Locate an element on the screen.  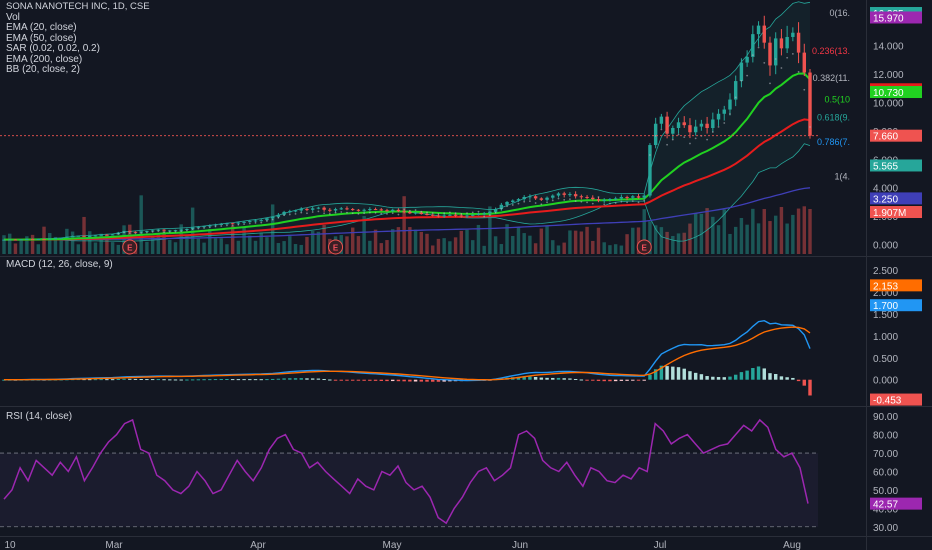
macd-axis-tick: 2.000 is located at coordinates (885, 293).